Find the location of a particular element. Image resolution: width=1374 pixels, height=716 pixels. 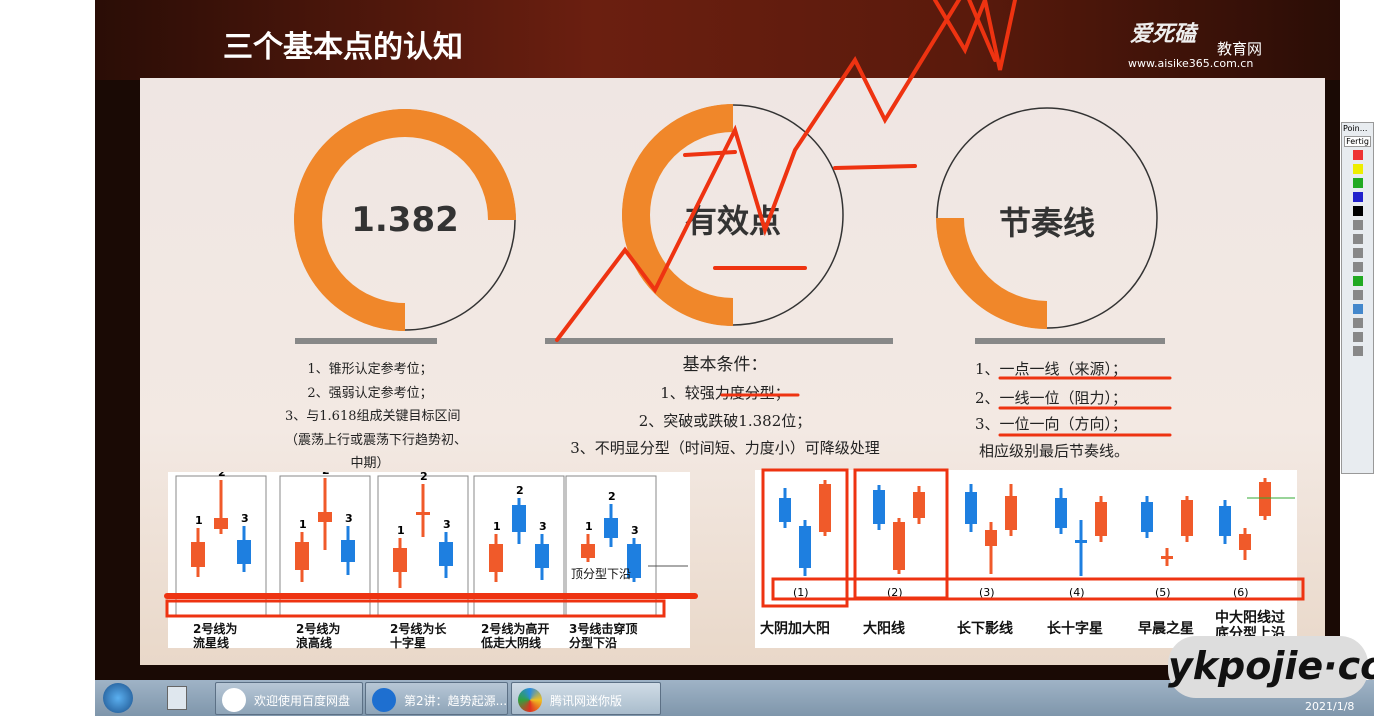

caption: 长十字星 is located at coordinates (1075, 629).